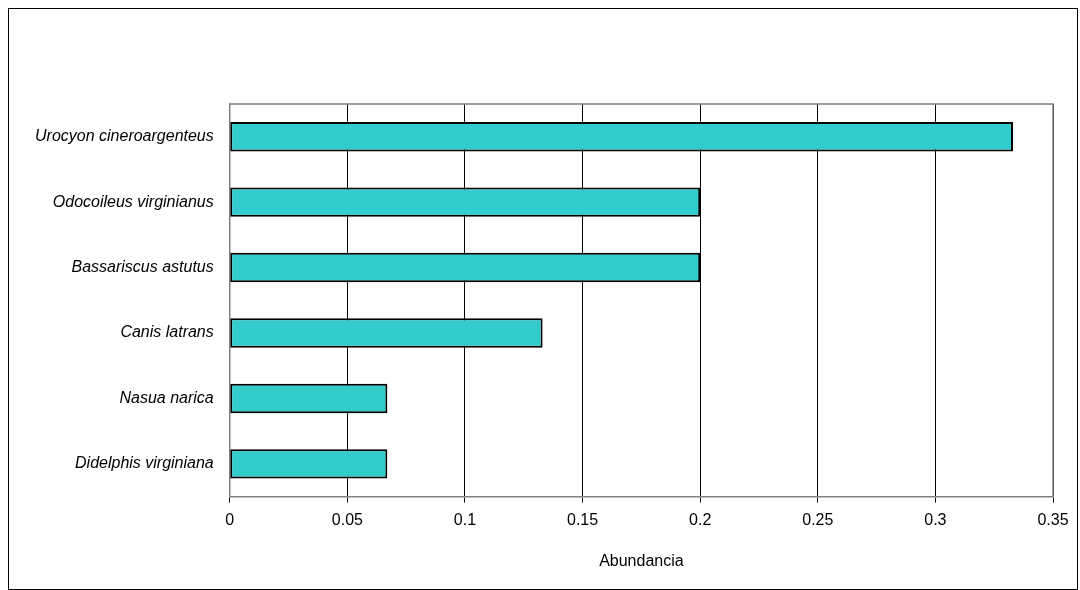 The width and height of the screenshot is (1080, 590). Describe the element at coordinates (133, 201) in the screenshot. I see `y-tick-label: Odocoileus virginianus` at that location.